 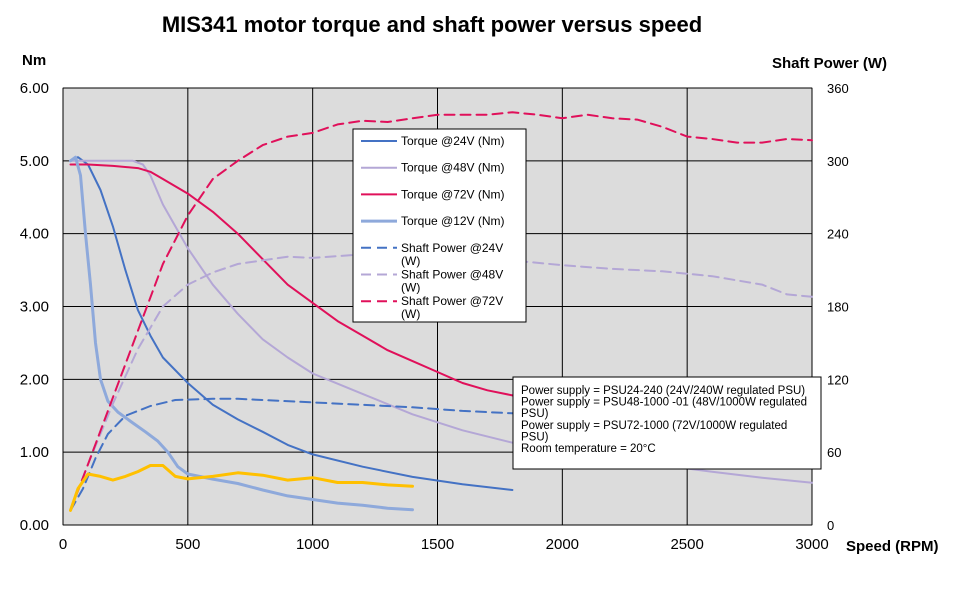 I want to click on y-tick-label: 0.00, so click(x=34, y=525).